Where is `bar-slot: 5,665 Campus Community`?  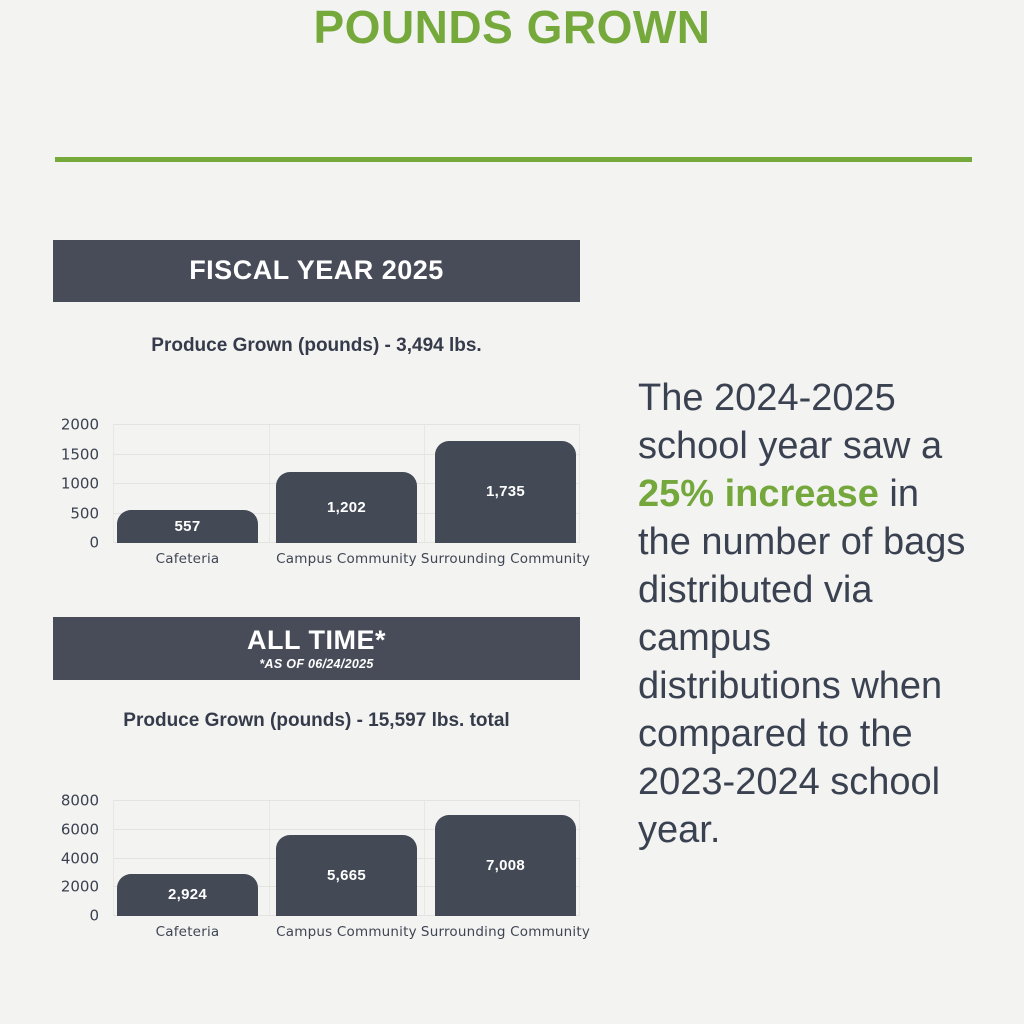
bar-slot: 5,665 Campus Community is located at coordinates (346, 870).